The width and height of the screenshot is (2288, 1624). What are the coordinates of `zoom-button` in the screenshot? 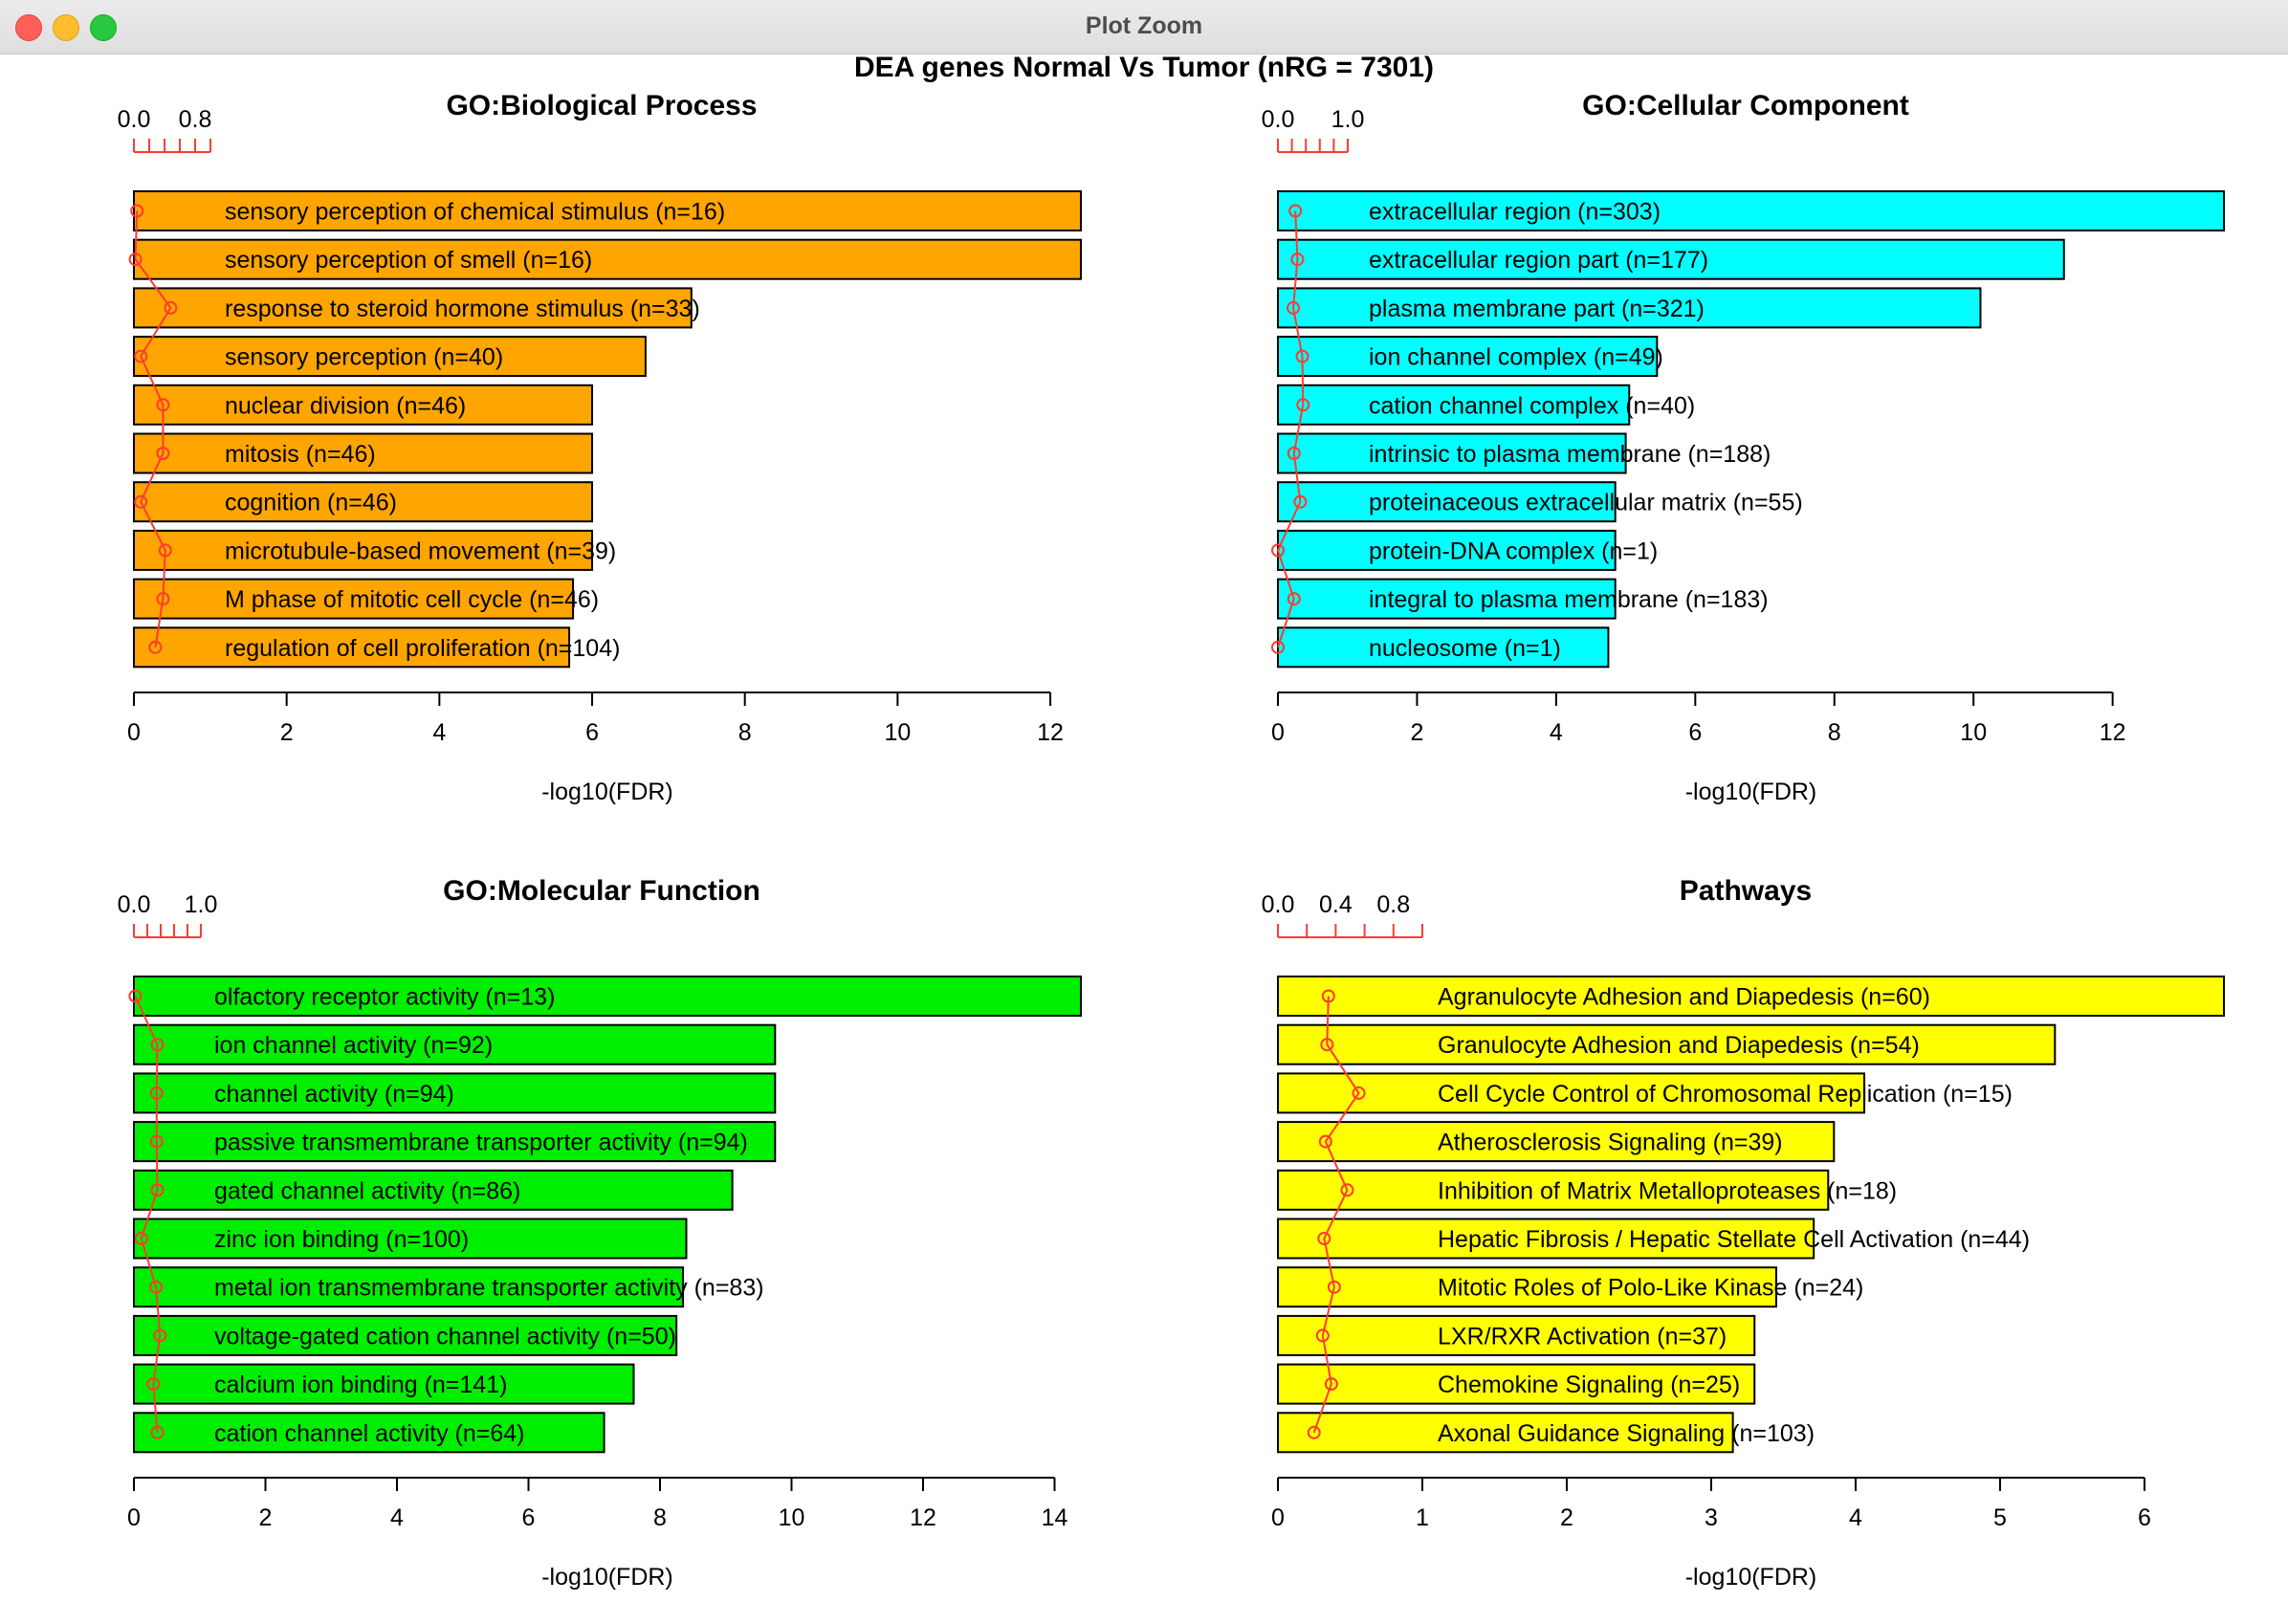 It's located at (103, 28).